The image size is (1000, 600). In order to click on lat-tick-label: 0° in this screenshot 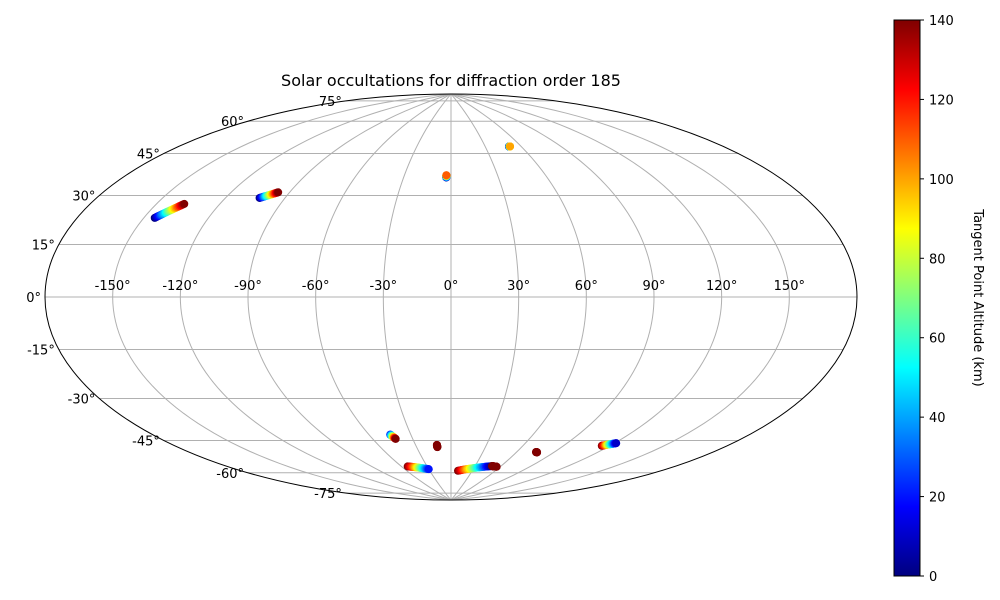, I will do `click(33, 298)`.